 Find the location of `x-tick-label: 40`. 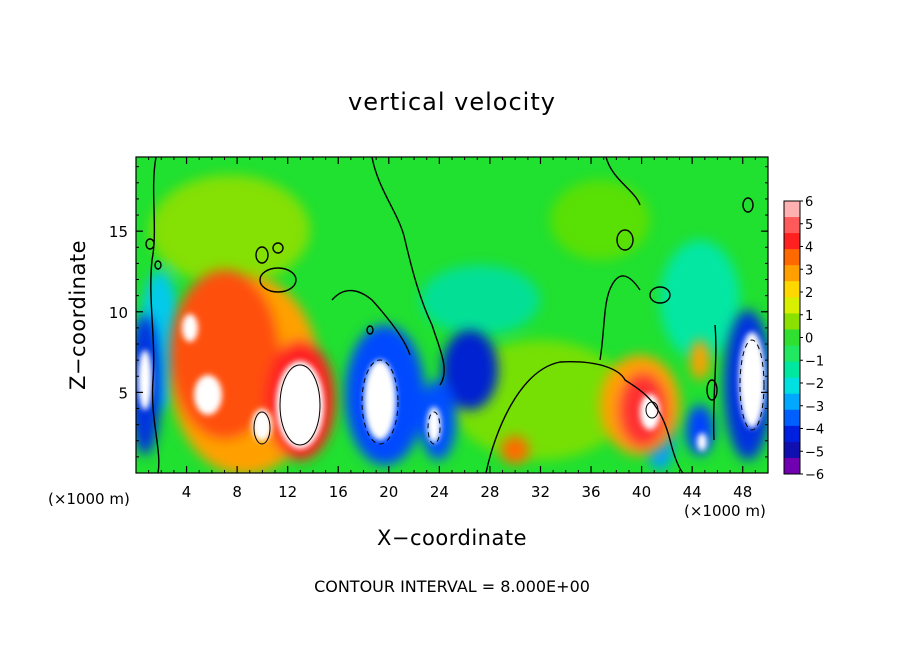

x-tick-label: 40 is located at coordinates (641, 492).